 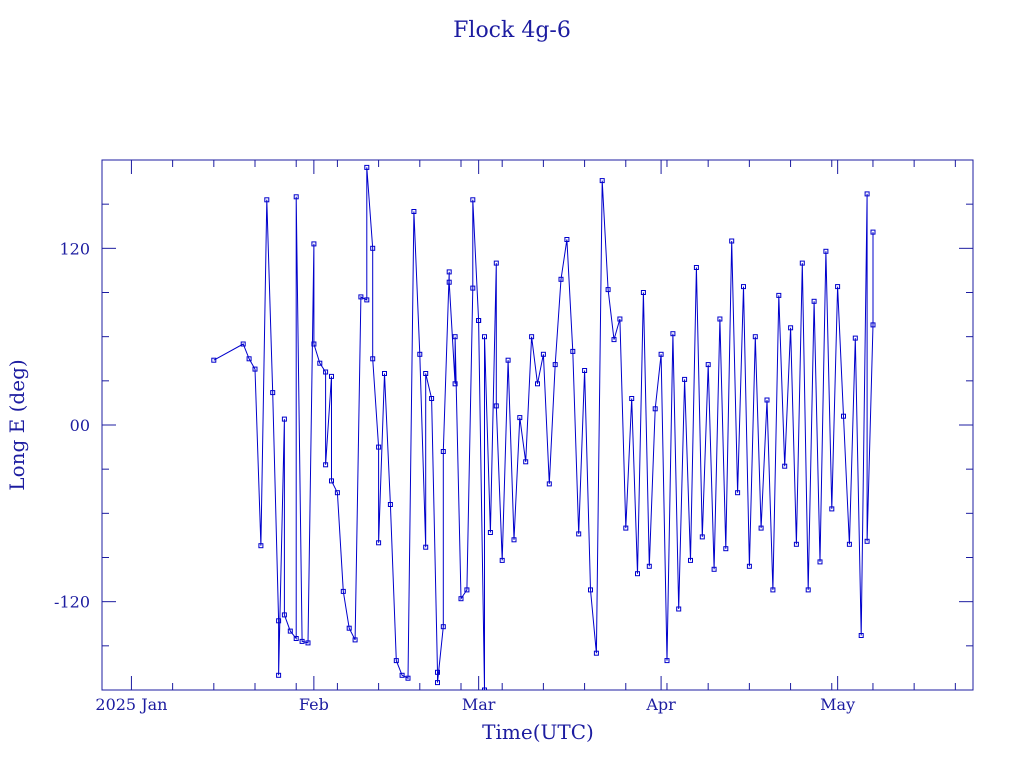 What do you see at coordinates (837, 704) in the screenshot?
I see `x-tick-label: May` at bounding box center [837, 704].